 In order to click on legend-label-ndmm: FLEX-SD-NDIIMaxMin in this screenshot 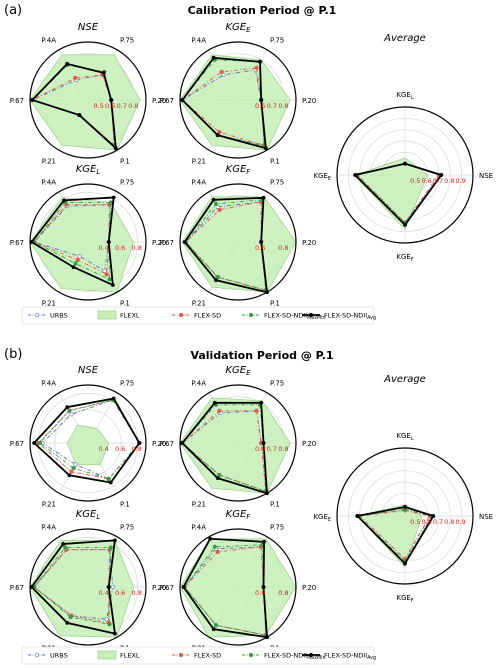, I will do `click(295, 657)`.